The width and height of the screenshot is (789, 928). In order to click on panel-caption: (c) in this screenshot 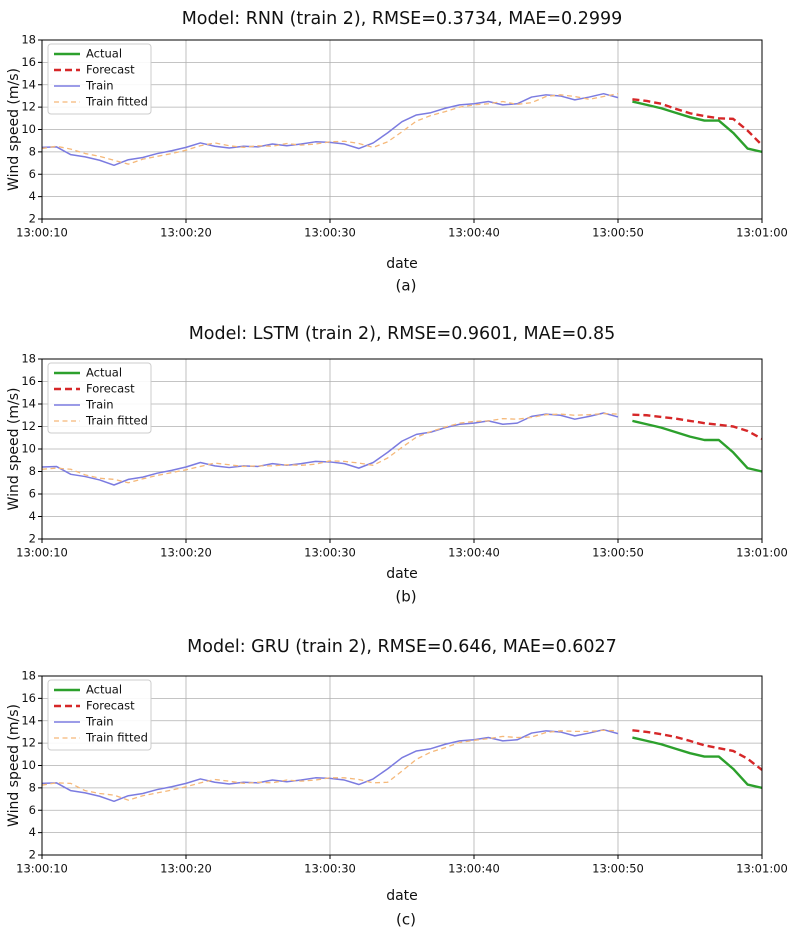, I will do `click(406, 919)`.